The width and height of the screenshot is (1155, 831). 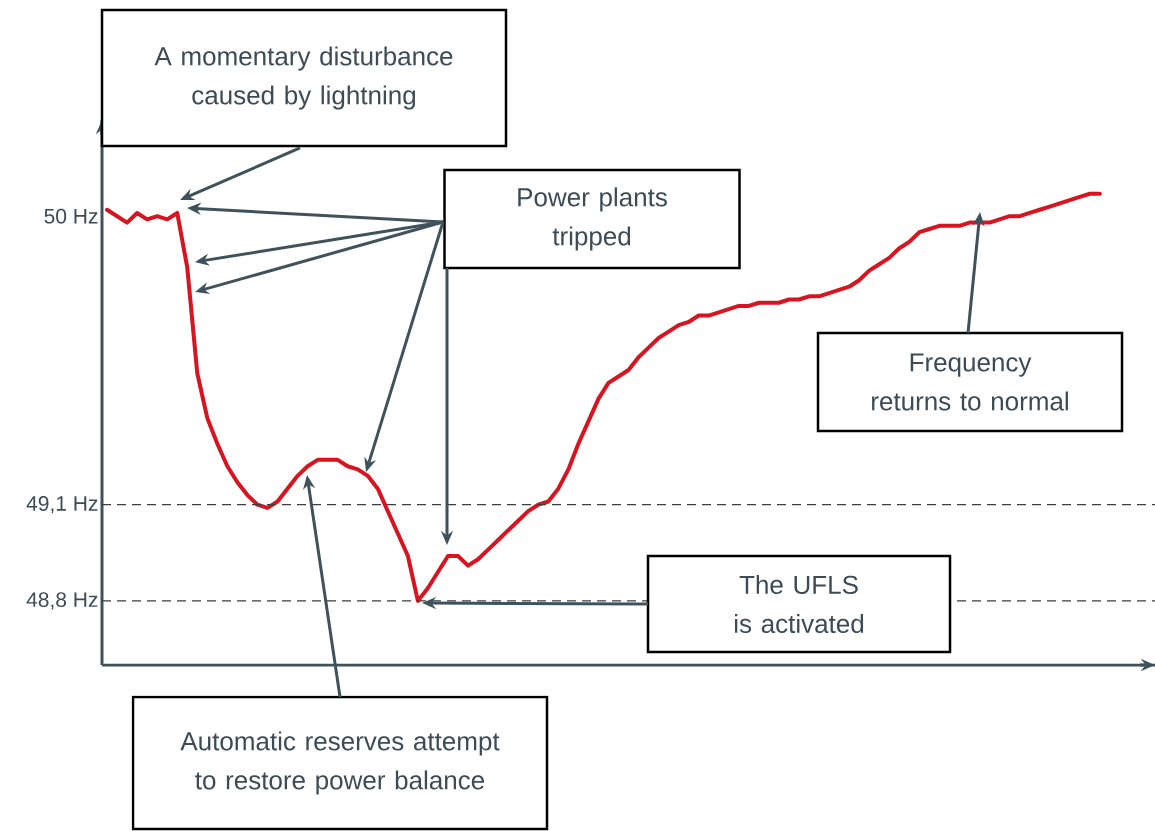 What do you see at coordinates (303, 78) in the screenshot?
I see `text: A momentary disturbance caused by lightning` at bounding box center [303, 78].